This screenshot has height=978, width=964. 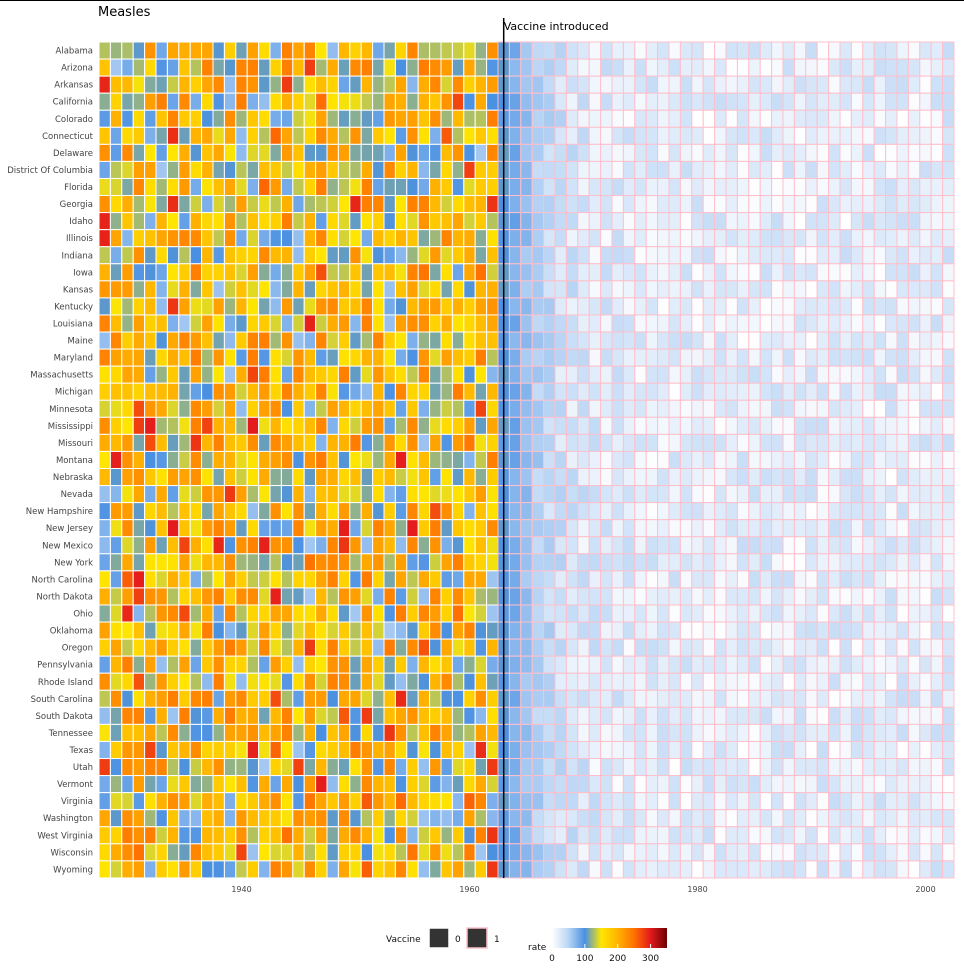 What do you see at coordinates (443, 938) in the screenshot?
I see `vaccine-legend: Vaccine 0 1` at bounding box center [443, 938].